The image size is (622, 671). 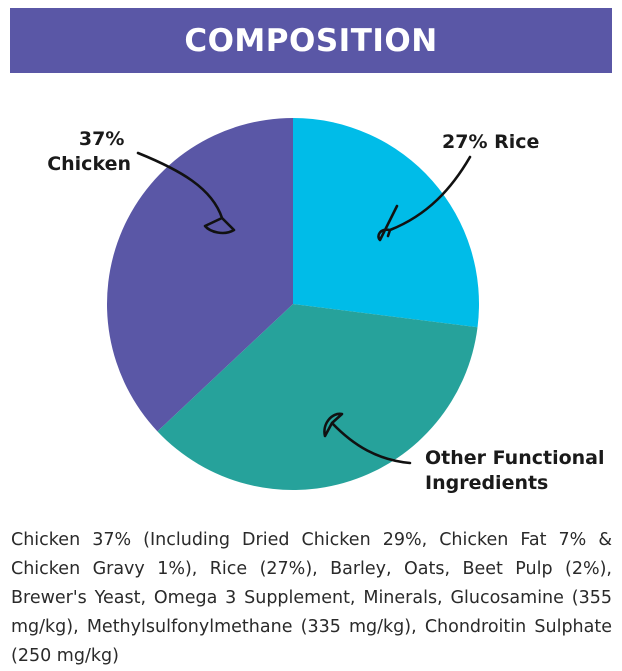 What do you see at coordinates (518, 470) in the screenshot?
I see `other-ingredients-label: Other Functional Ingredients` at bounding box center [518, 470].